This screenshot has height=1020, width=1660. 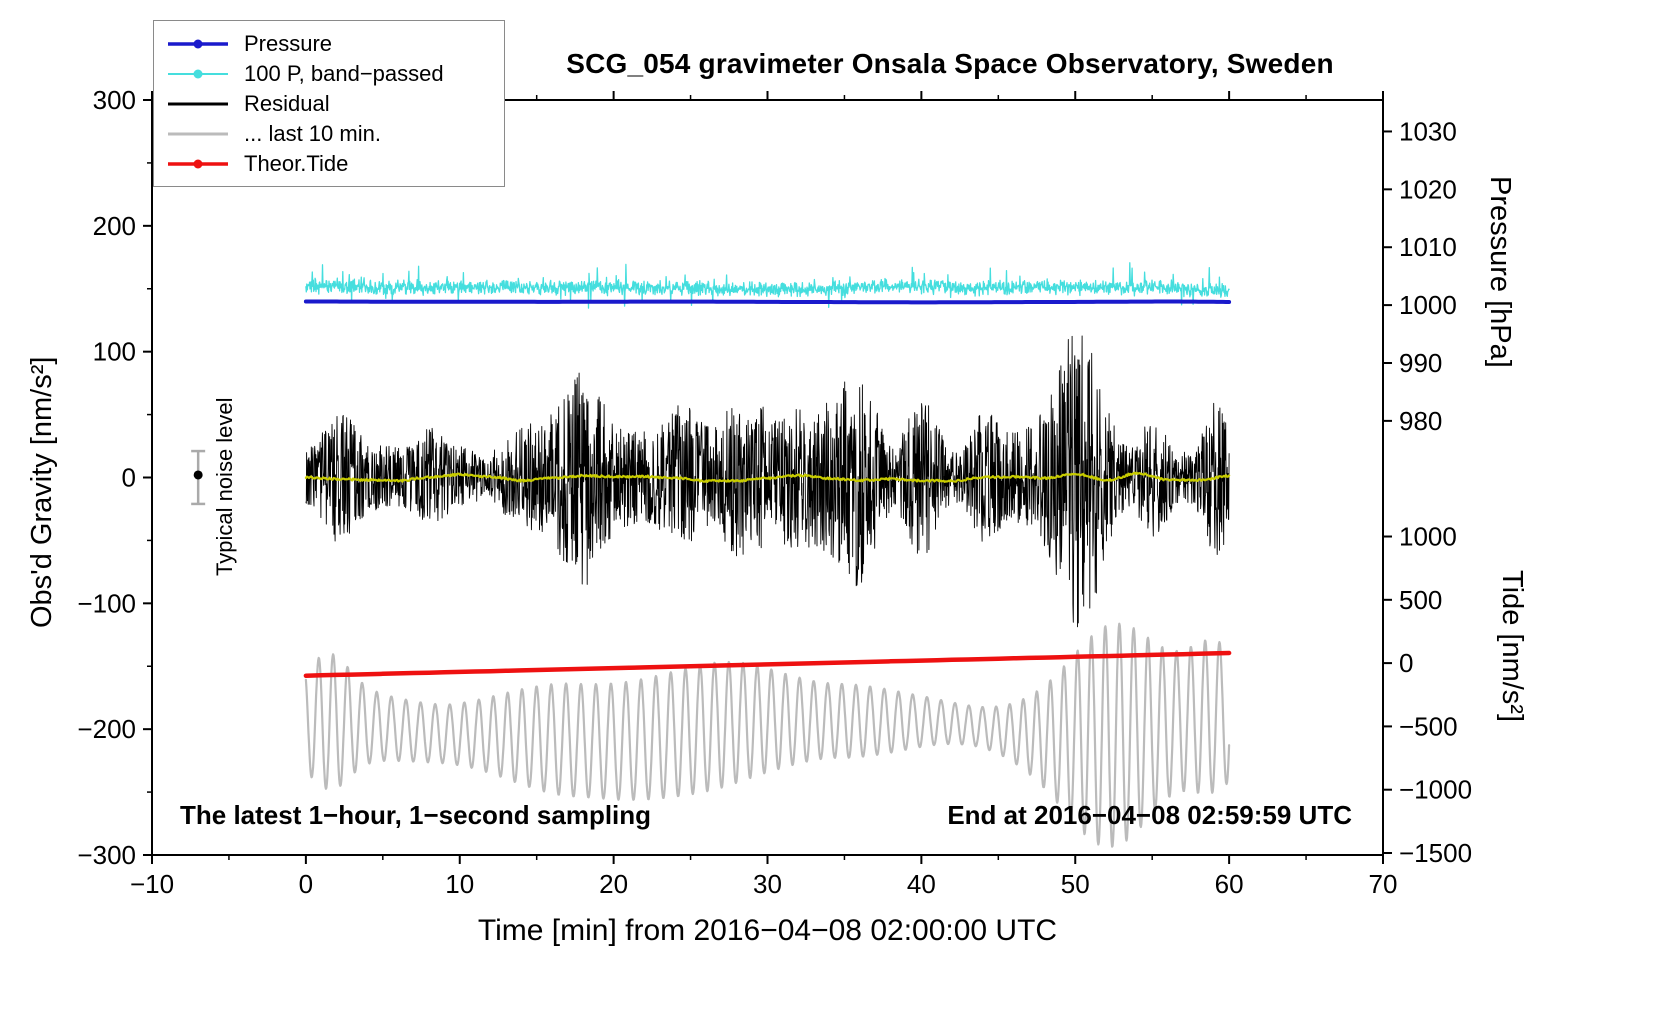 I want to click on legend-label: 100 P, band−passed, so click(x=344, y=73).